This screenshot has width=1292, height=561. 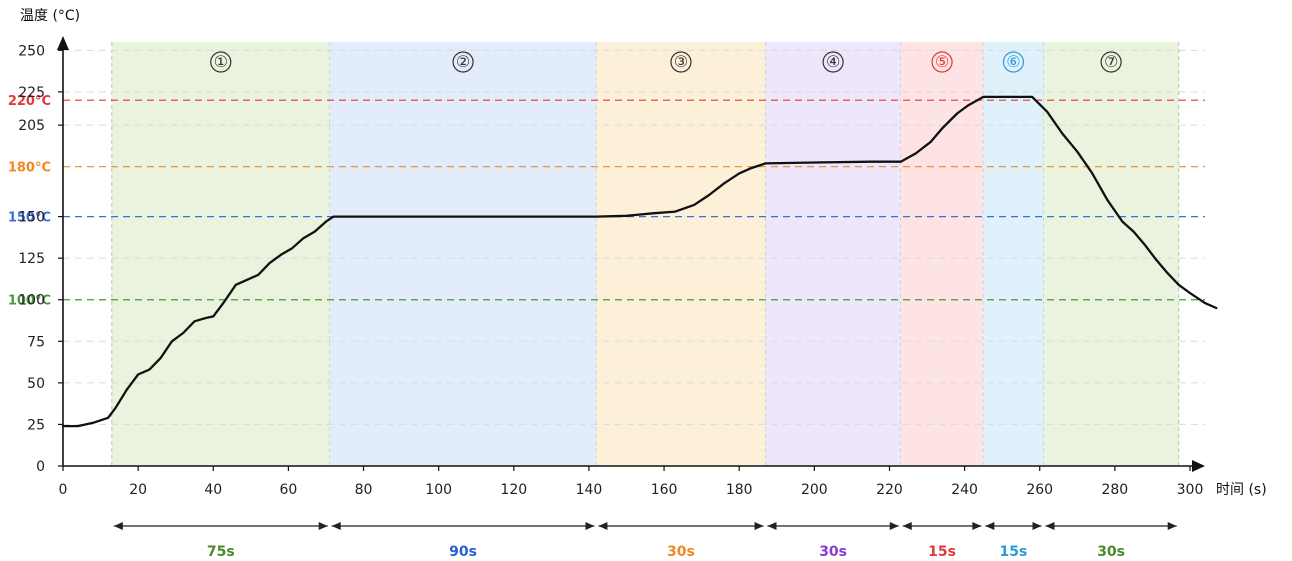 What do you see at coordinates (739, 490) in the screenshot?
I see `x-tick-label-180: 180` at bounding box center [739, 490].